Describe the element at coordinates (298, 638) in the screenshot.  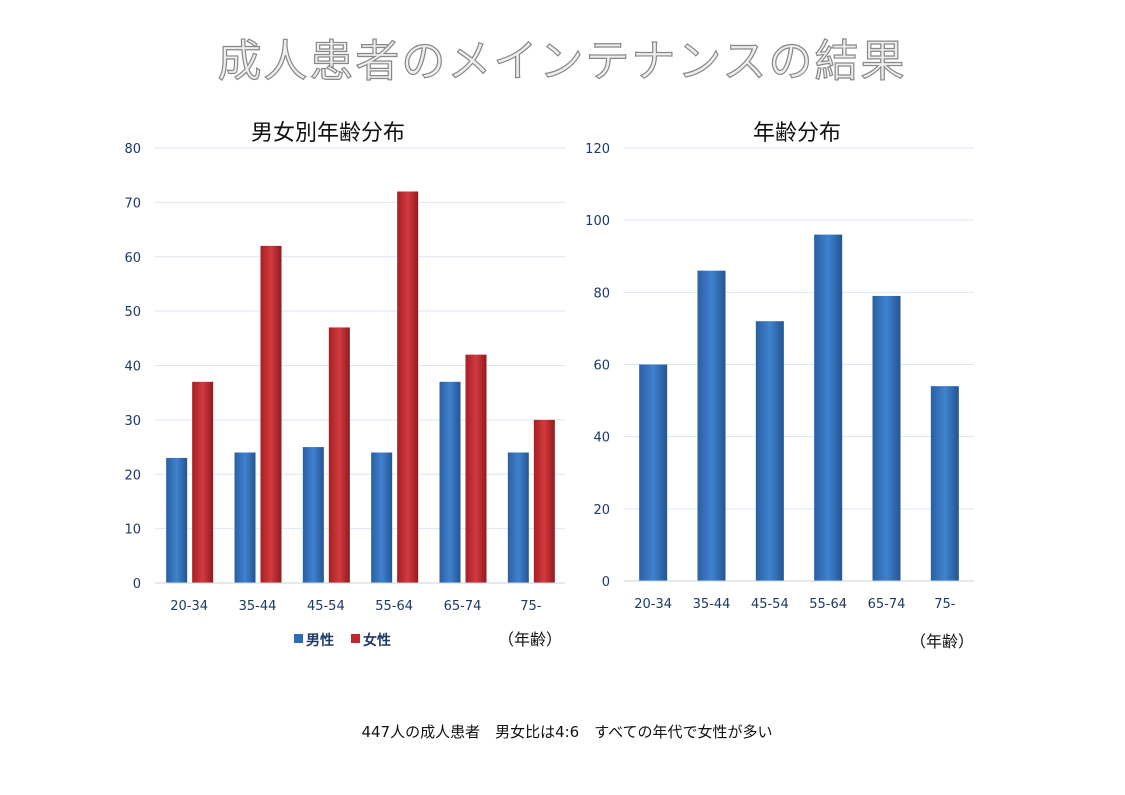
I see `legend-swatch-male` at that location.